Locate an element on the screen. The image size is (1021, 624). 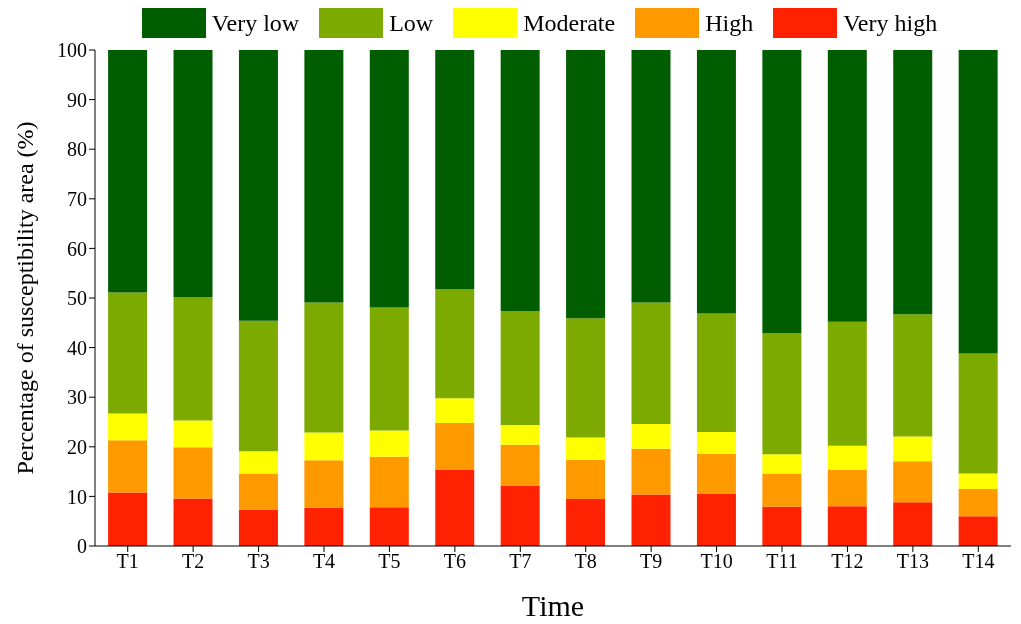
x-tick-label: T3 is located at coordinates (258, 561).